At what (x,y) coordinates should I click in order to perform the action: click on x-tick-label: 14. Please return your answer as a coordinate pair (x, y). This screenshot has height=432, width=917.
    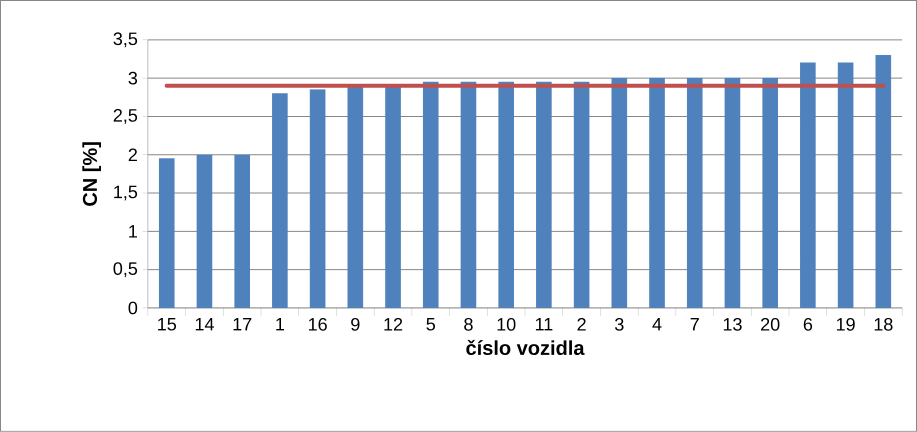
    Looking at the image, I should click on (205, 324).